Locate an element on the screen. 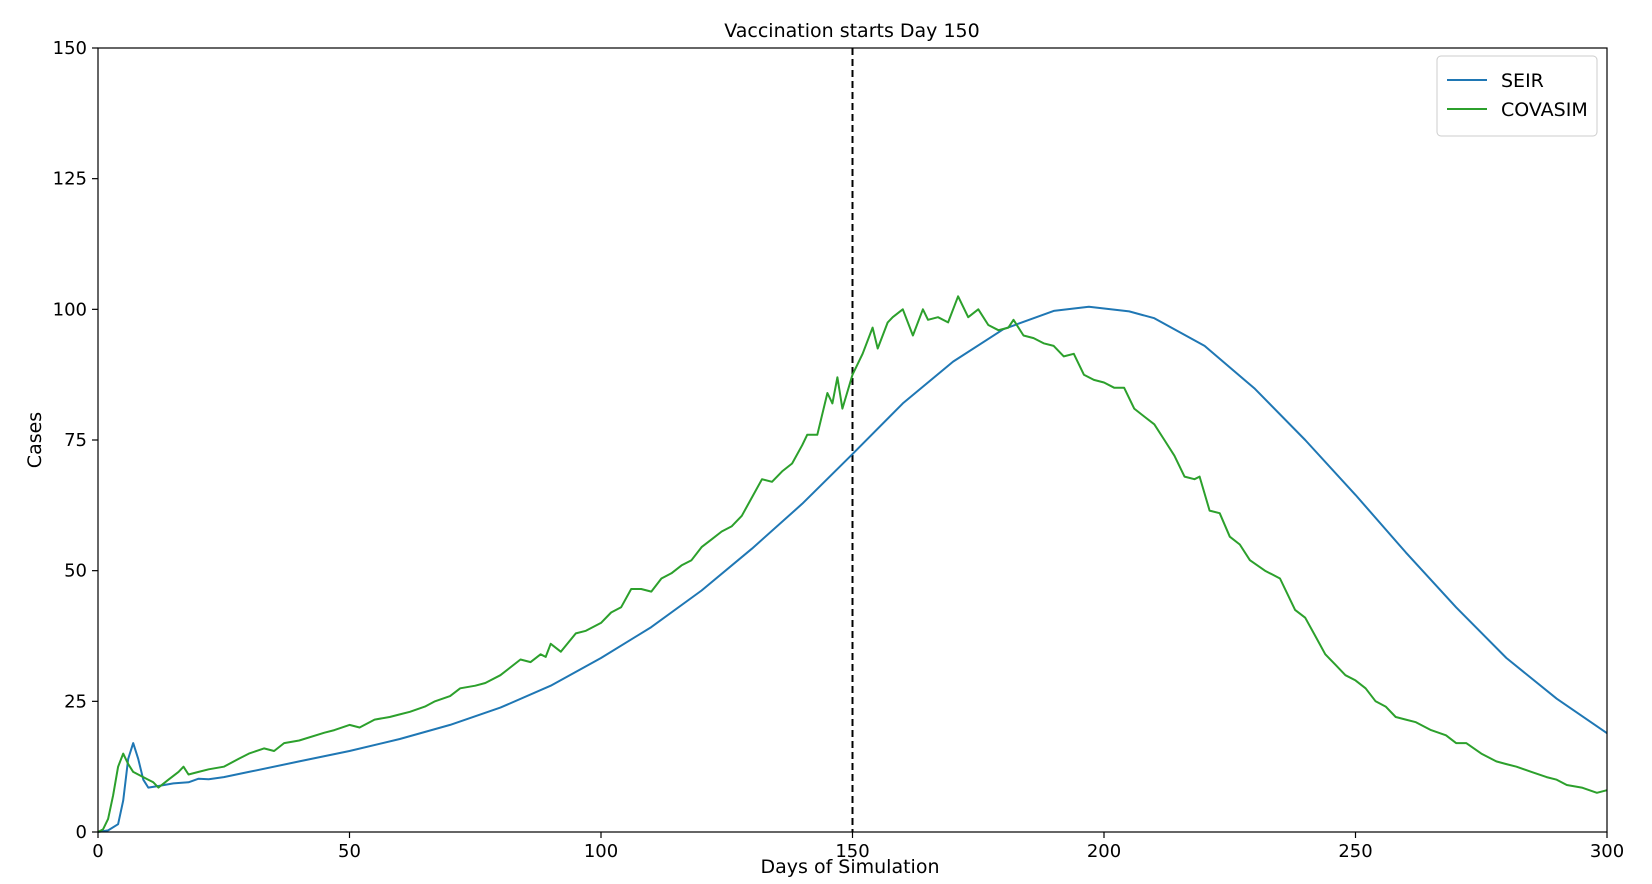  legend-box is located at coordinates (1517, 96).